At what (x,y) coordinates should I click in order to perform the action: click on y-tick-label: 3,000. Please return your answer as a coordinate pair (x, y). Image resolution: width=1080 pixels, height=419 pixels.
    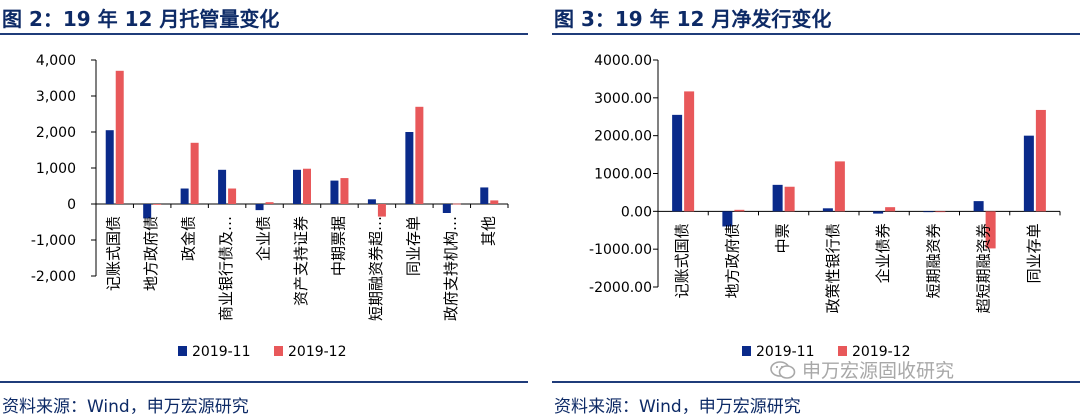
    Looking at the image, I should click on (56, 97).